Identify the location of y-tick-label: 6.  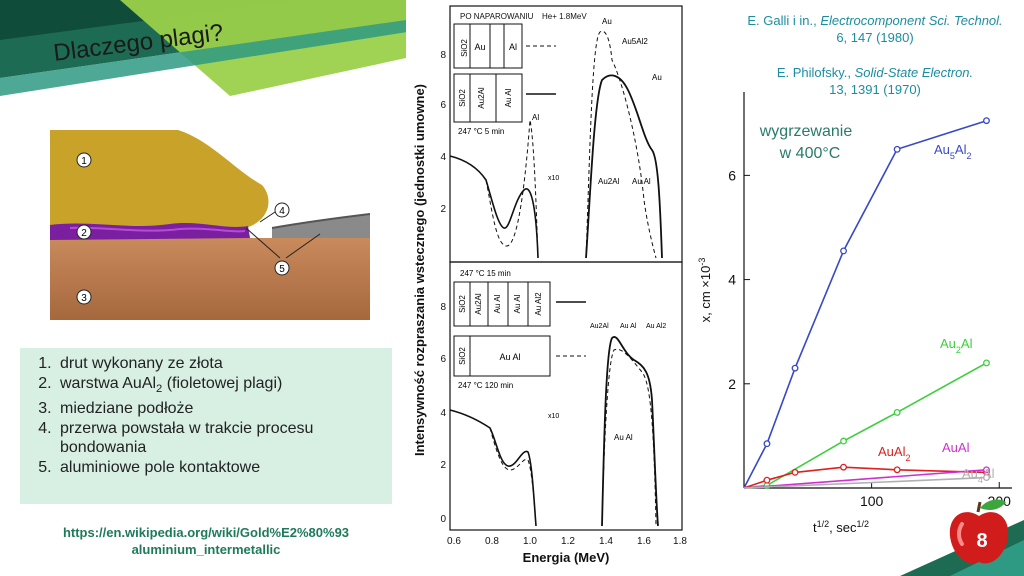
(732, 175).